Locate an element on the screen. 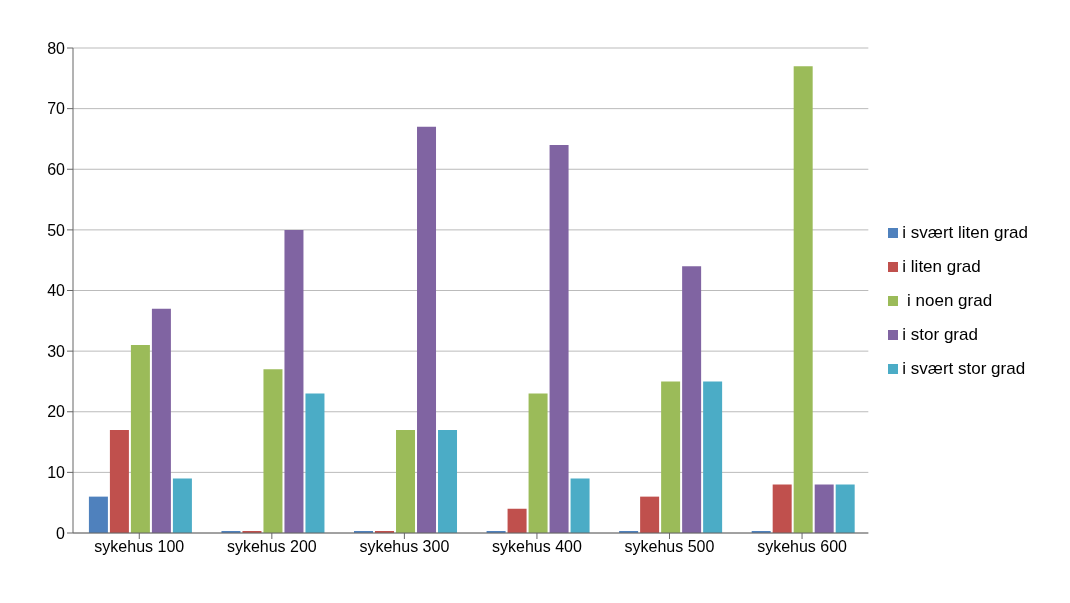 The width and height of the screenshot is (1070, 603). x-tick-label: sykehus 100 is located at coordinates (139, 547).